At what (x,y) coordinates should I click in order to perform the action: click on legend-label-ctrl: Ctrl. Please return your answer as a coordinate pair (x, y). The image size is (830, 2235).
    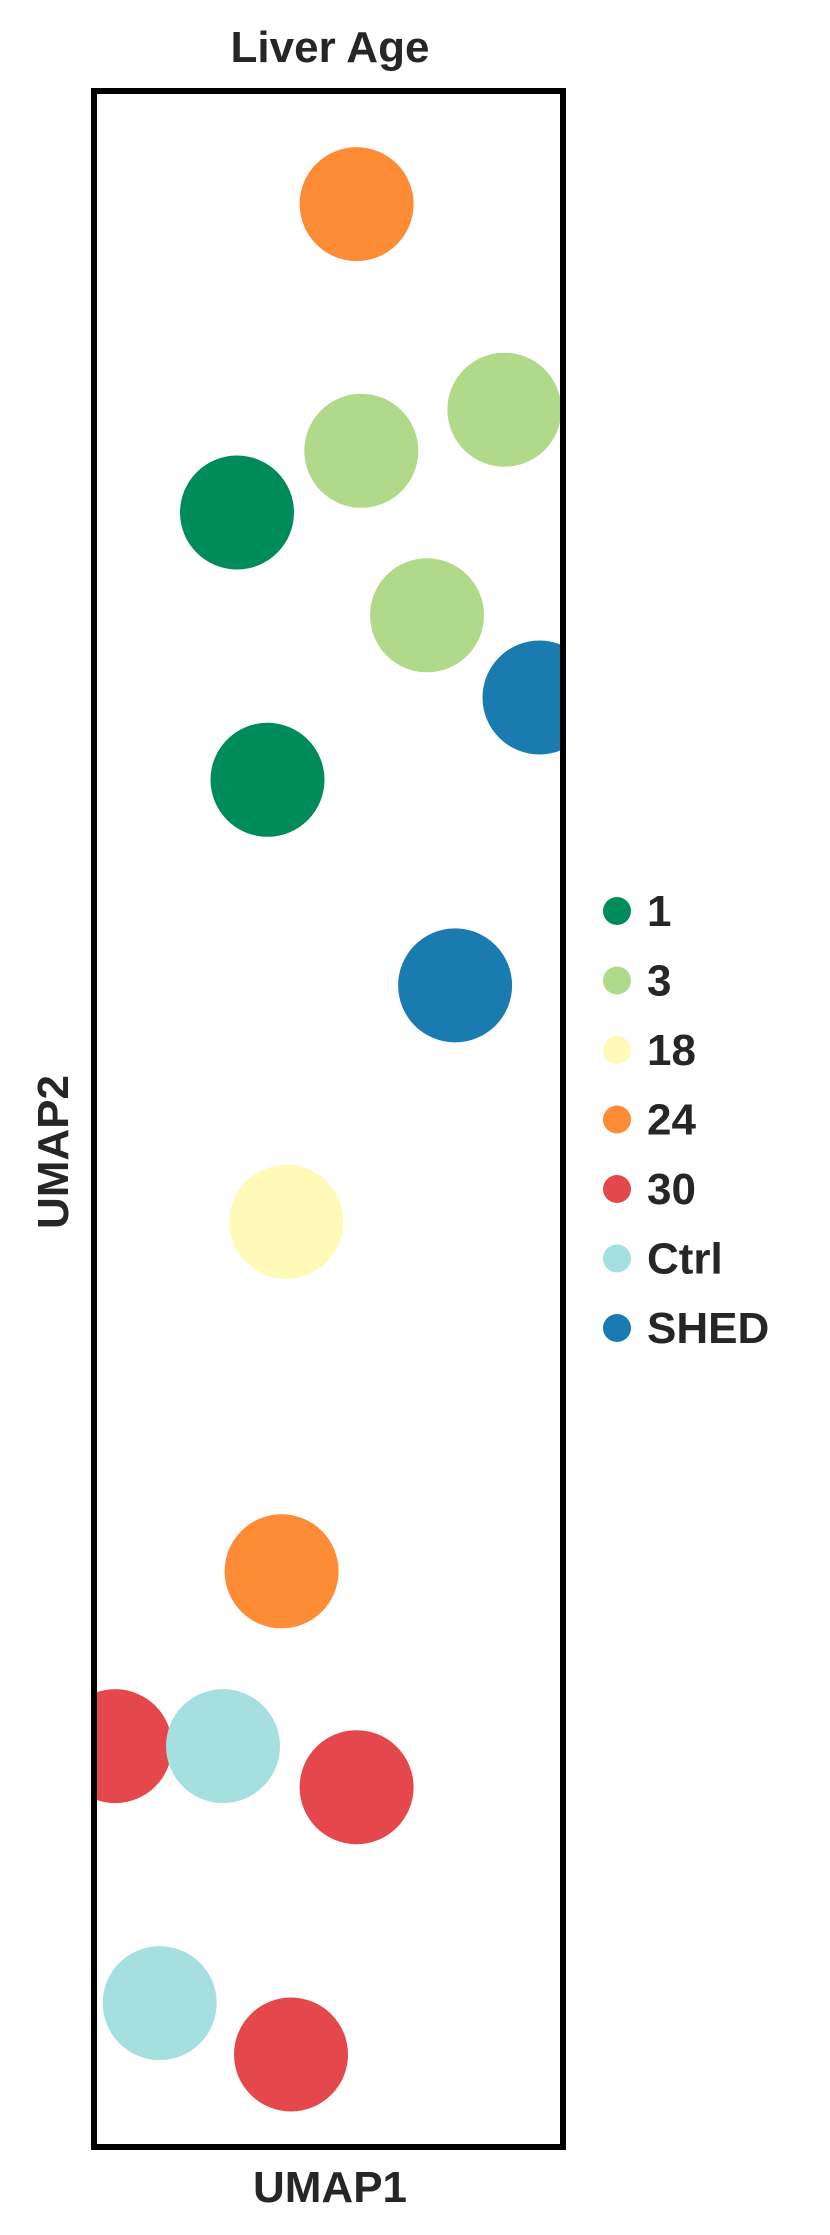
    Looking at the image, I should click on (685, 1259).